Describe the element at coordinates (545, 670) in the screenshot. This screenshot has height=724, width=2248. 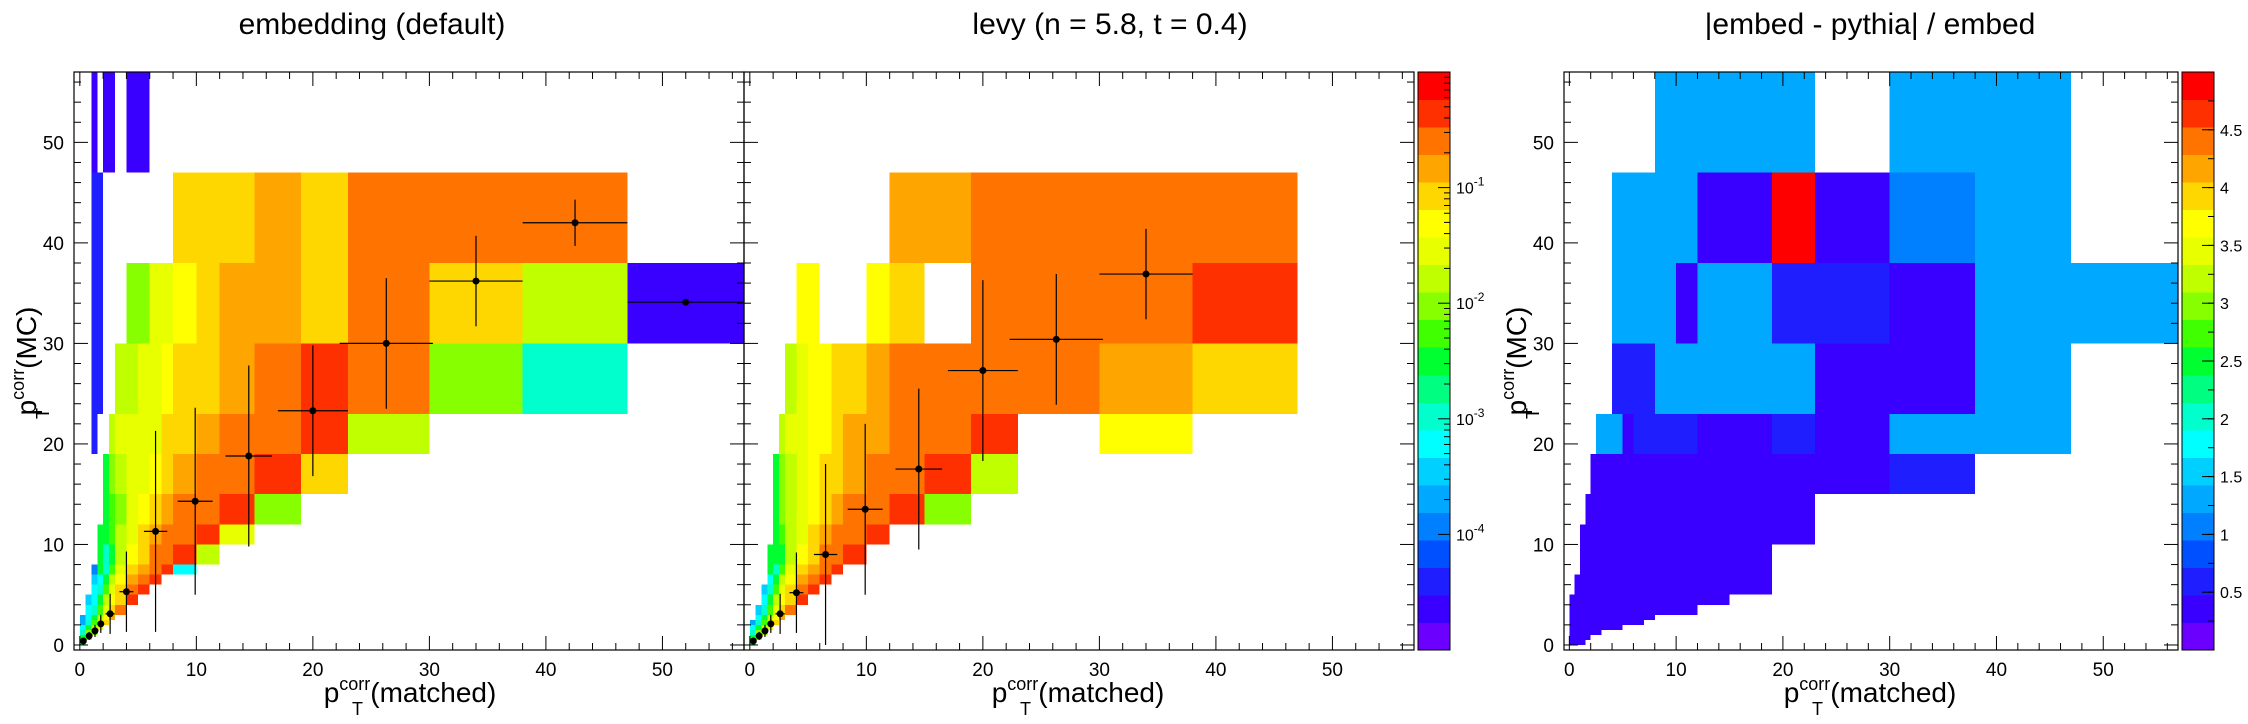
I see `x-tick-label: 40` at that location.